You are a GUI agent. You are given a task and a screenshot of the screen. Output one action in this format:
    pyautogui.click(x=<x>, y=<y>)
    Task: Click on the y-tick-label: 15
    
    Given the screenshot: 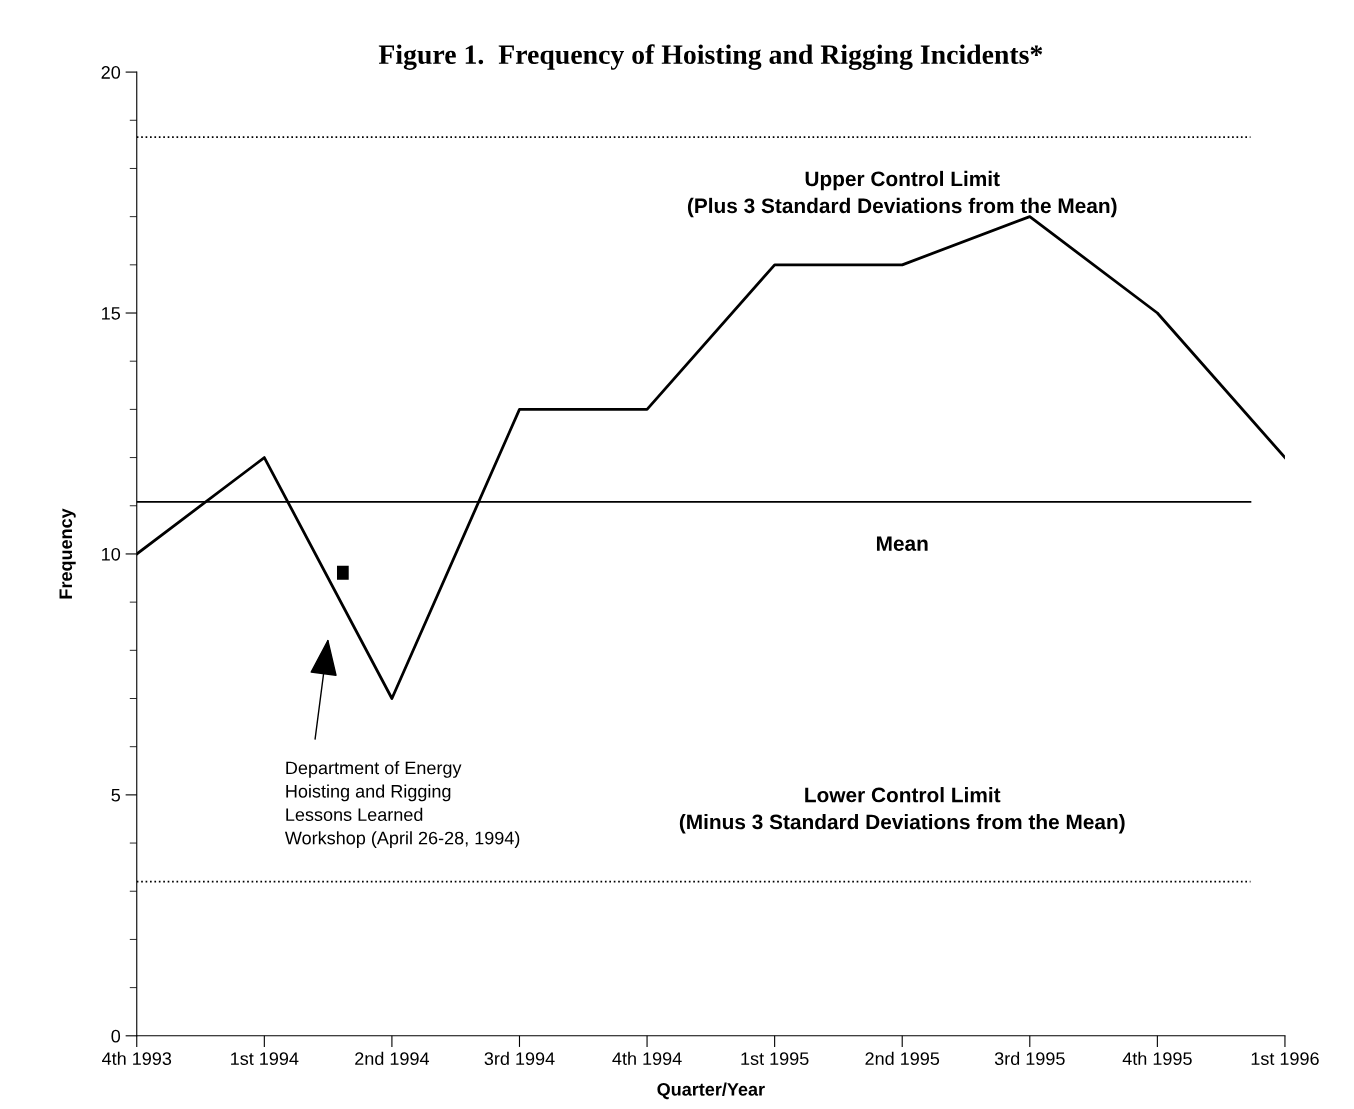 What is the action you would take?
    pyautogui.click(x=111, y=313)
    